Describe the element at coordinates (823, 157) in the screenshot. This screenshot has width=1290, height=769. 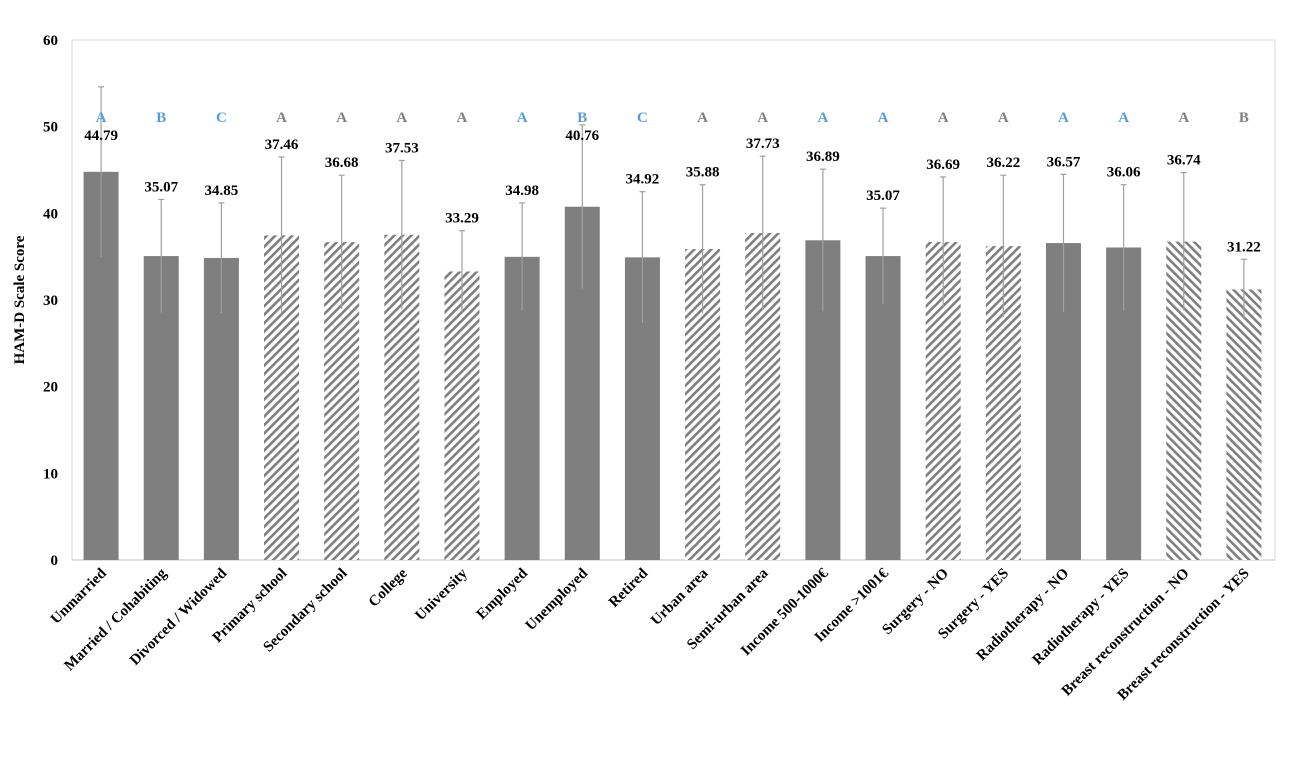
I see `data-label: 36.89` at that location.